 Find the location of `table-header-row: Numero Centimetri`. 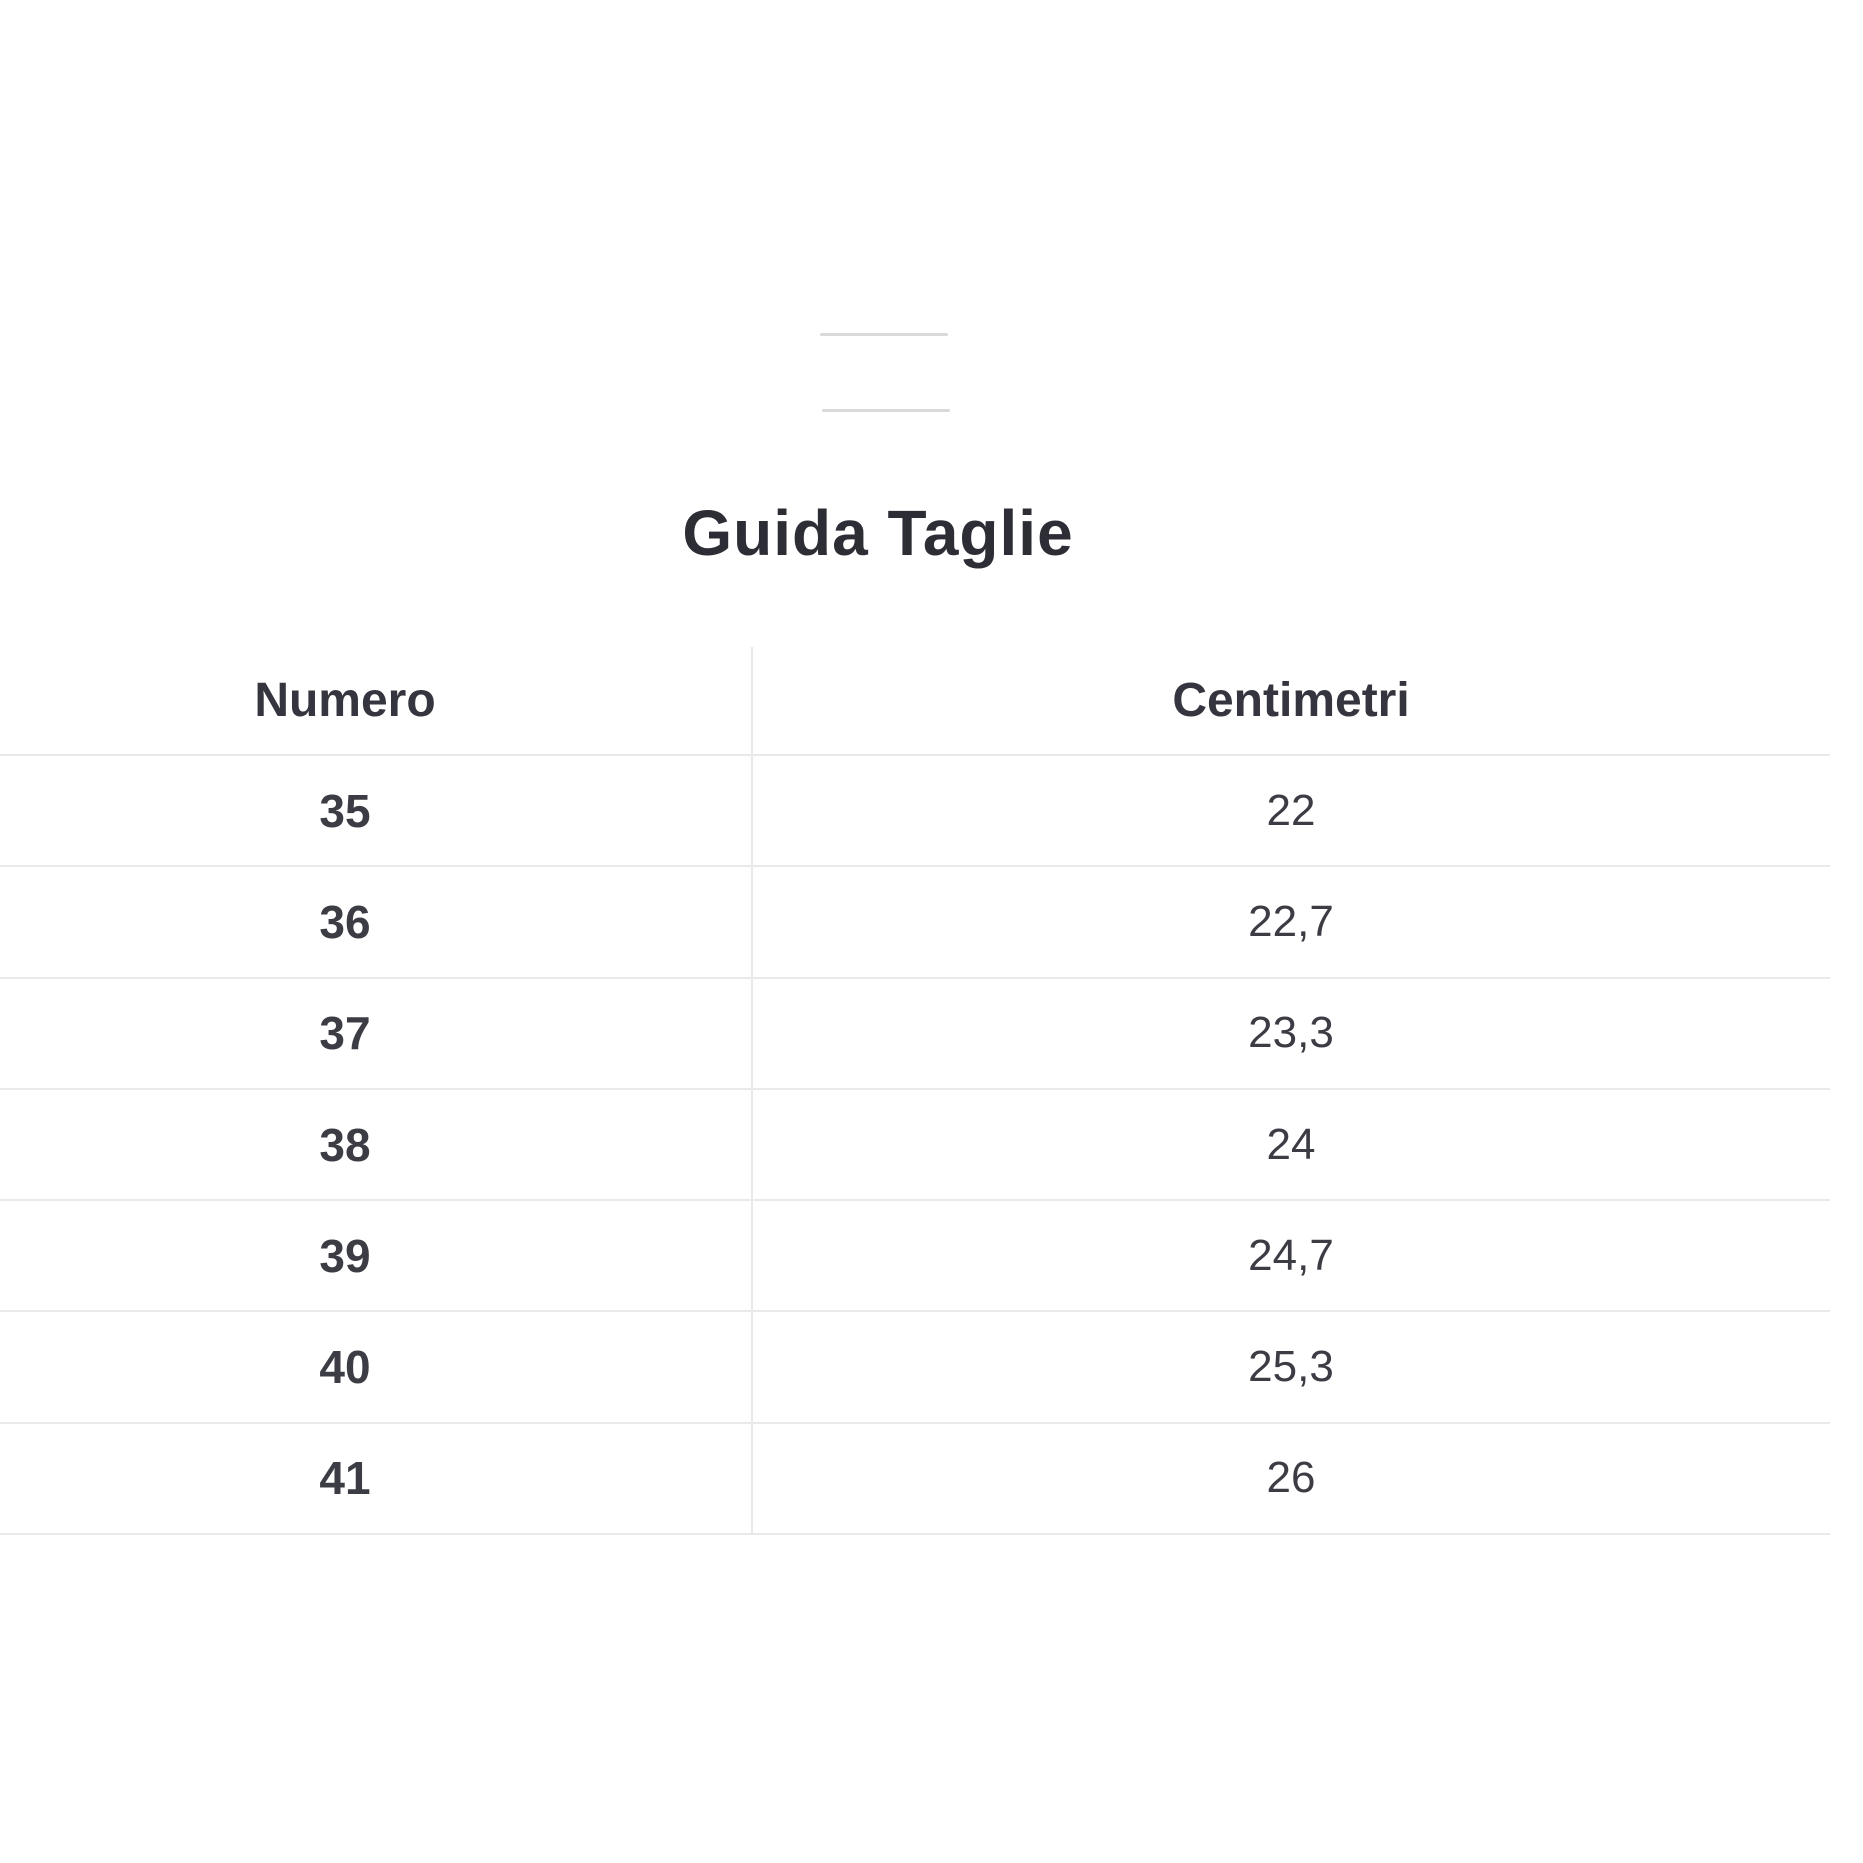

table-header-row: Numero Centimetri is located at coordinates (915, 701).